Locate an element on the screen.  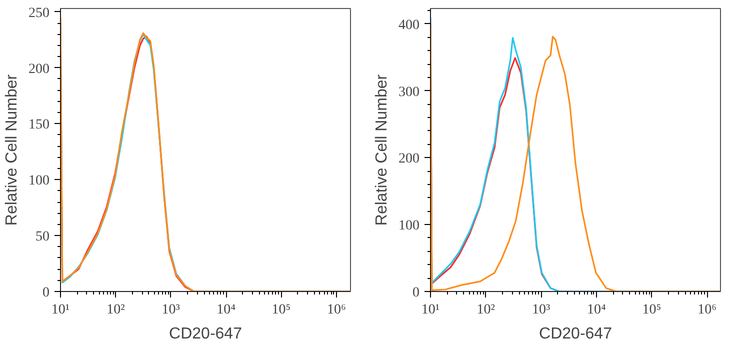
y-tick-label: 250 is located at coordinates (39, 13).